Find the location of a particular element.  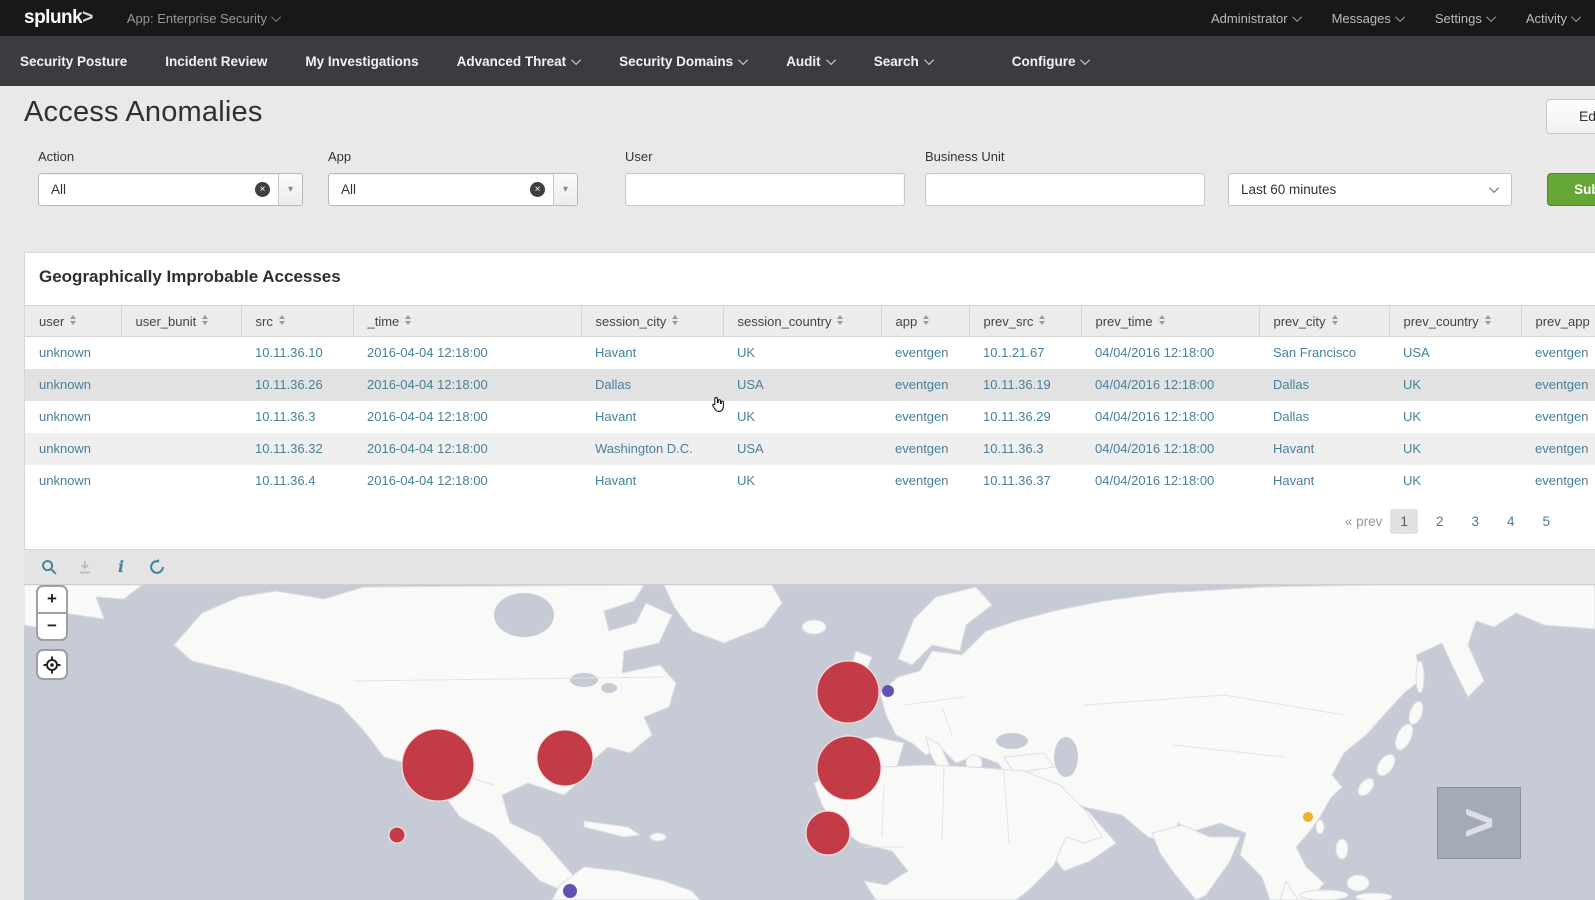

action-dropdown: All × ▾ is located at coordinates (170, 189).